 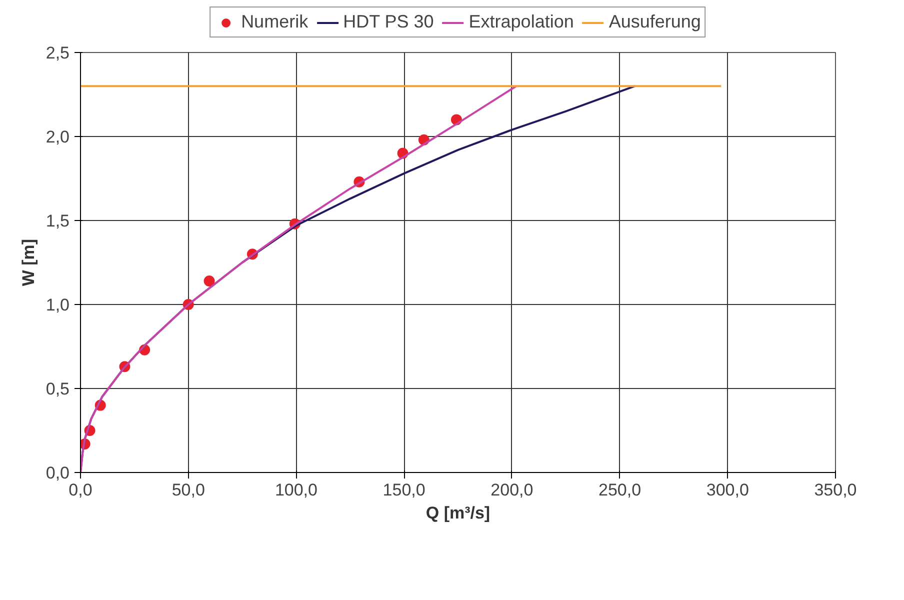 I want to click on x-tick-label: 150,0, so click(x=404, y=490).